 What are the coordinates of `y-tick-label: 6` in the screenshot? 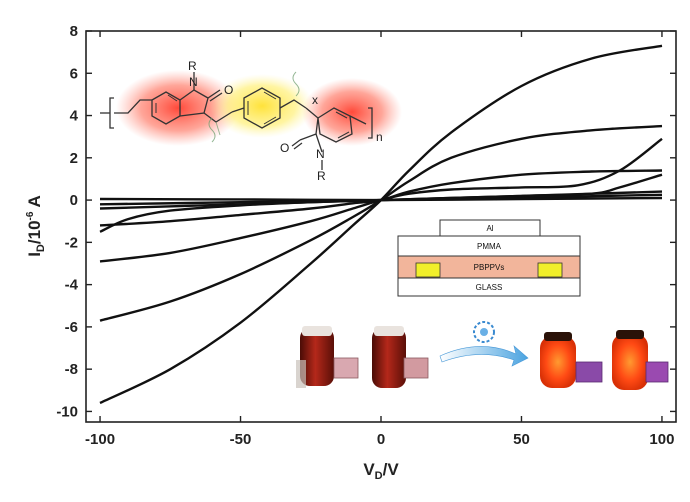 It's located at (74, 73).